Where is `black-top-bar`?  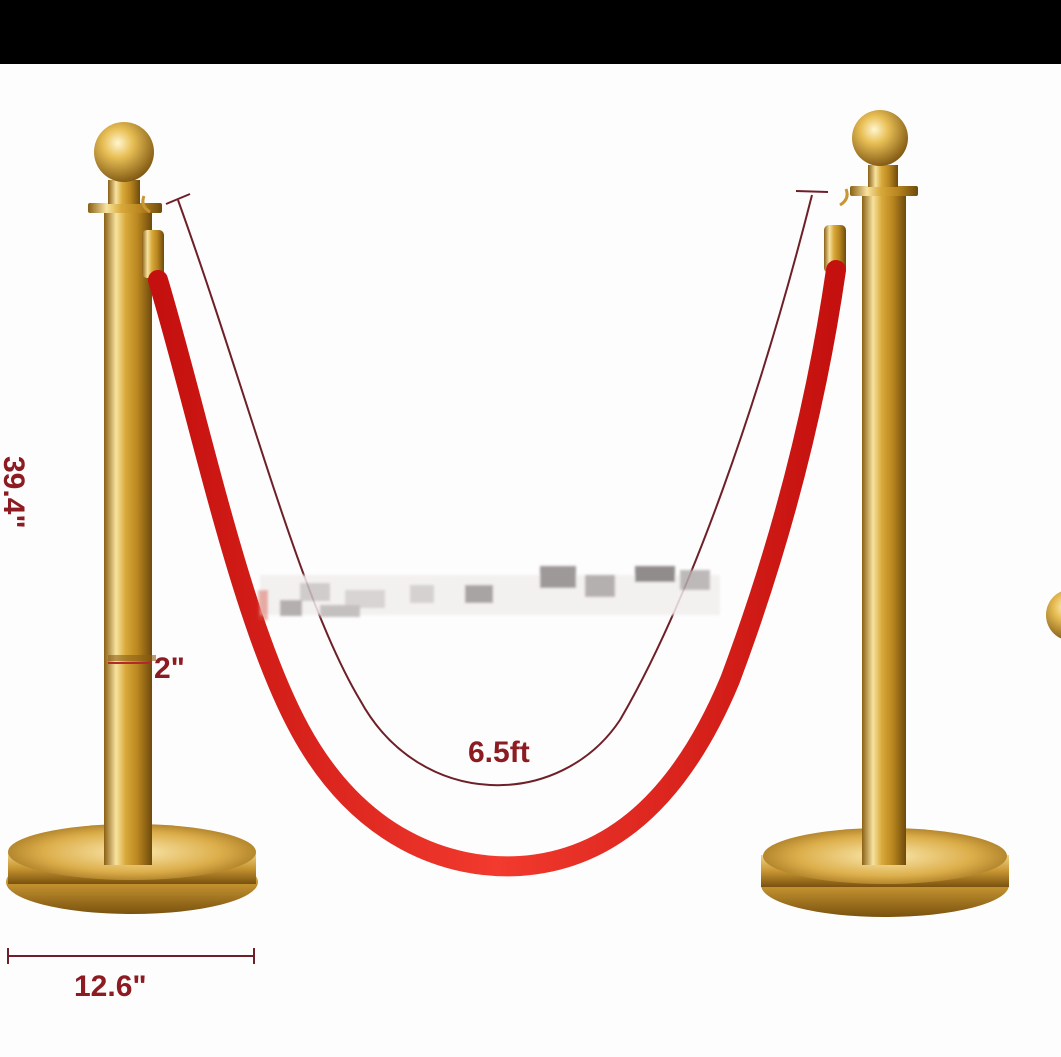
black-top-bar is located at coordinates (530, 32).